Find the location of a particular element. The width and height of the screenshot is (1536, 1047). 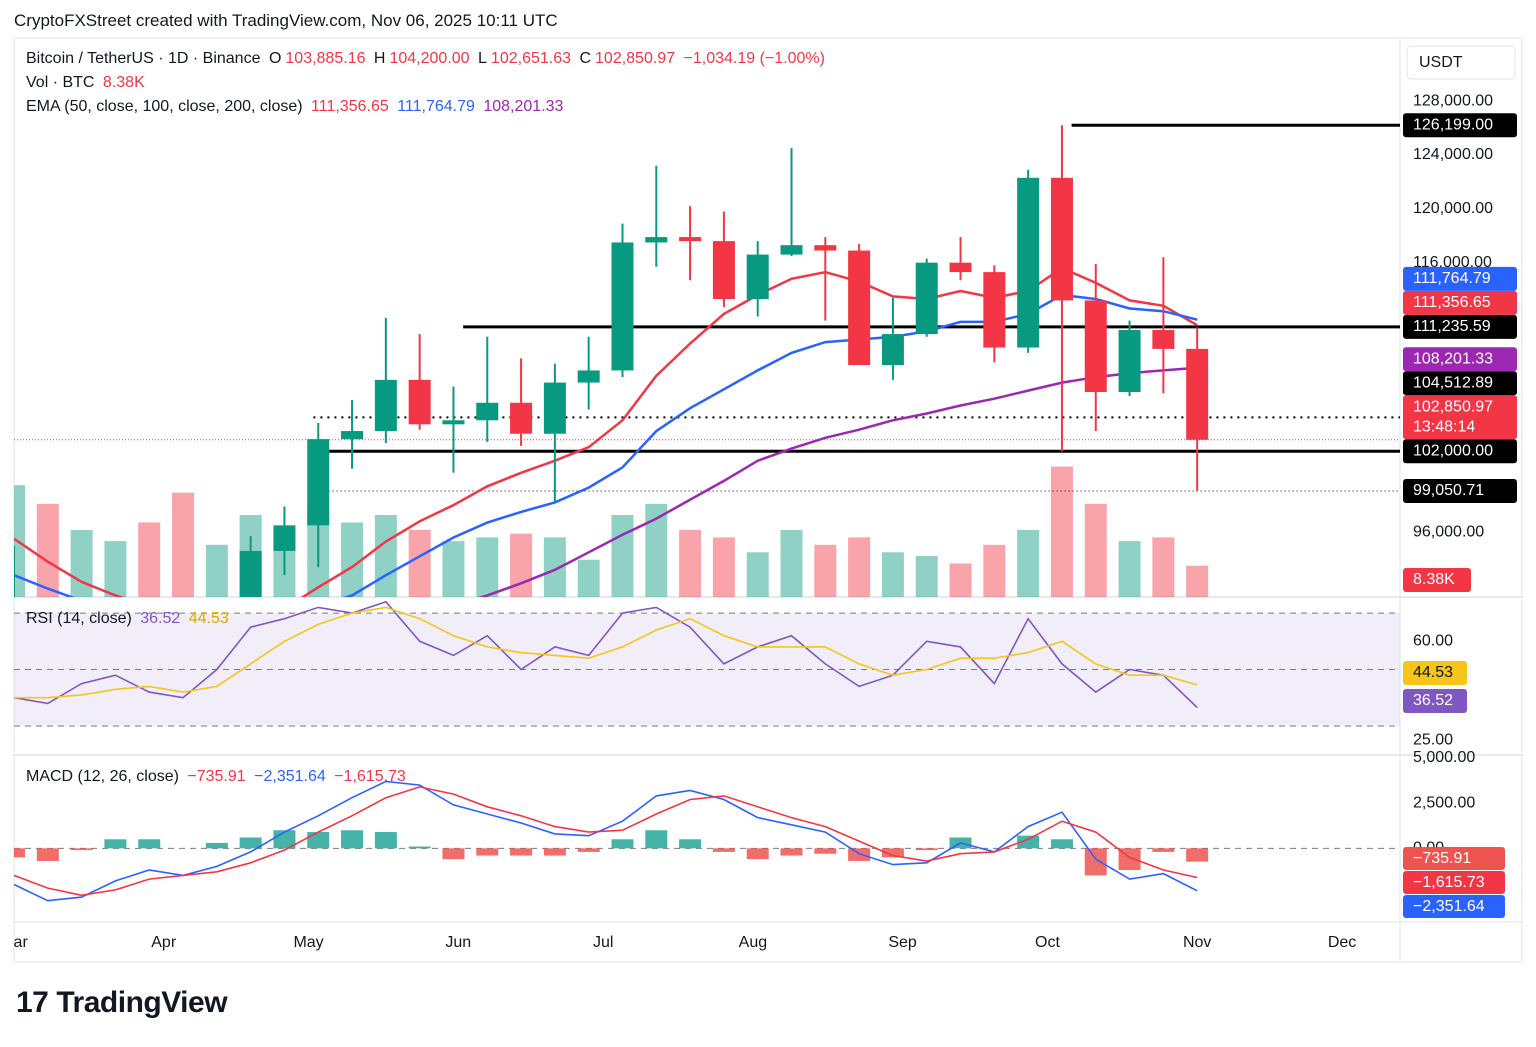

x-axis: Mar Apr May Jun Jul Aug Sep Oct Nov Dec is located at coordinates (685, 942).